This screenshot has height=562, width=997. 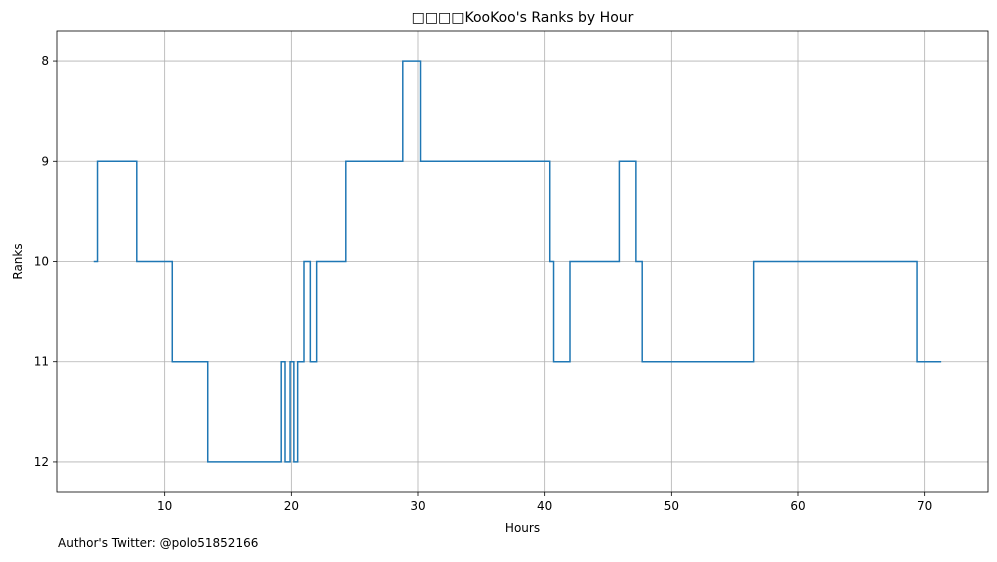 I want to click on y-axis-ticks: 8 9 10 11 12, so click(x=45, y=261).